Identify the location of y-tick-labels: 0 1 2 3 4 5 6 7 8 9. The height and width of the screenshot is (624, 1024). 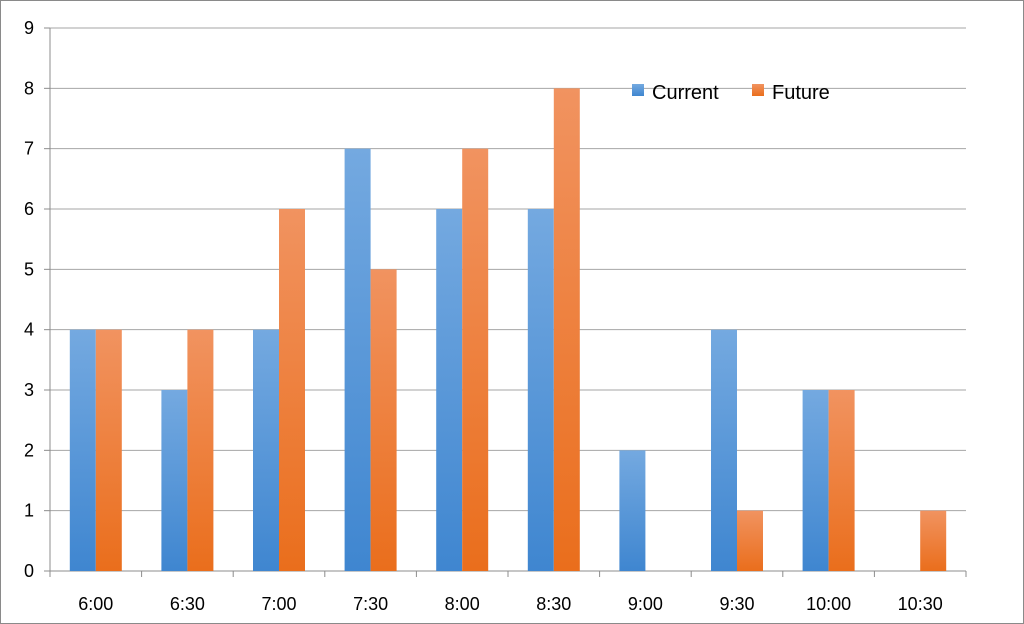
(29, 299).